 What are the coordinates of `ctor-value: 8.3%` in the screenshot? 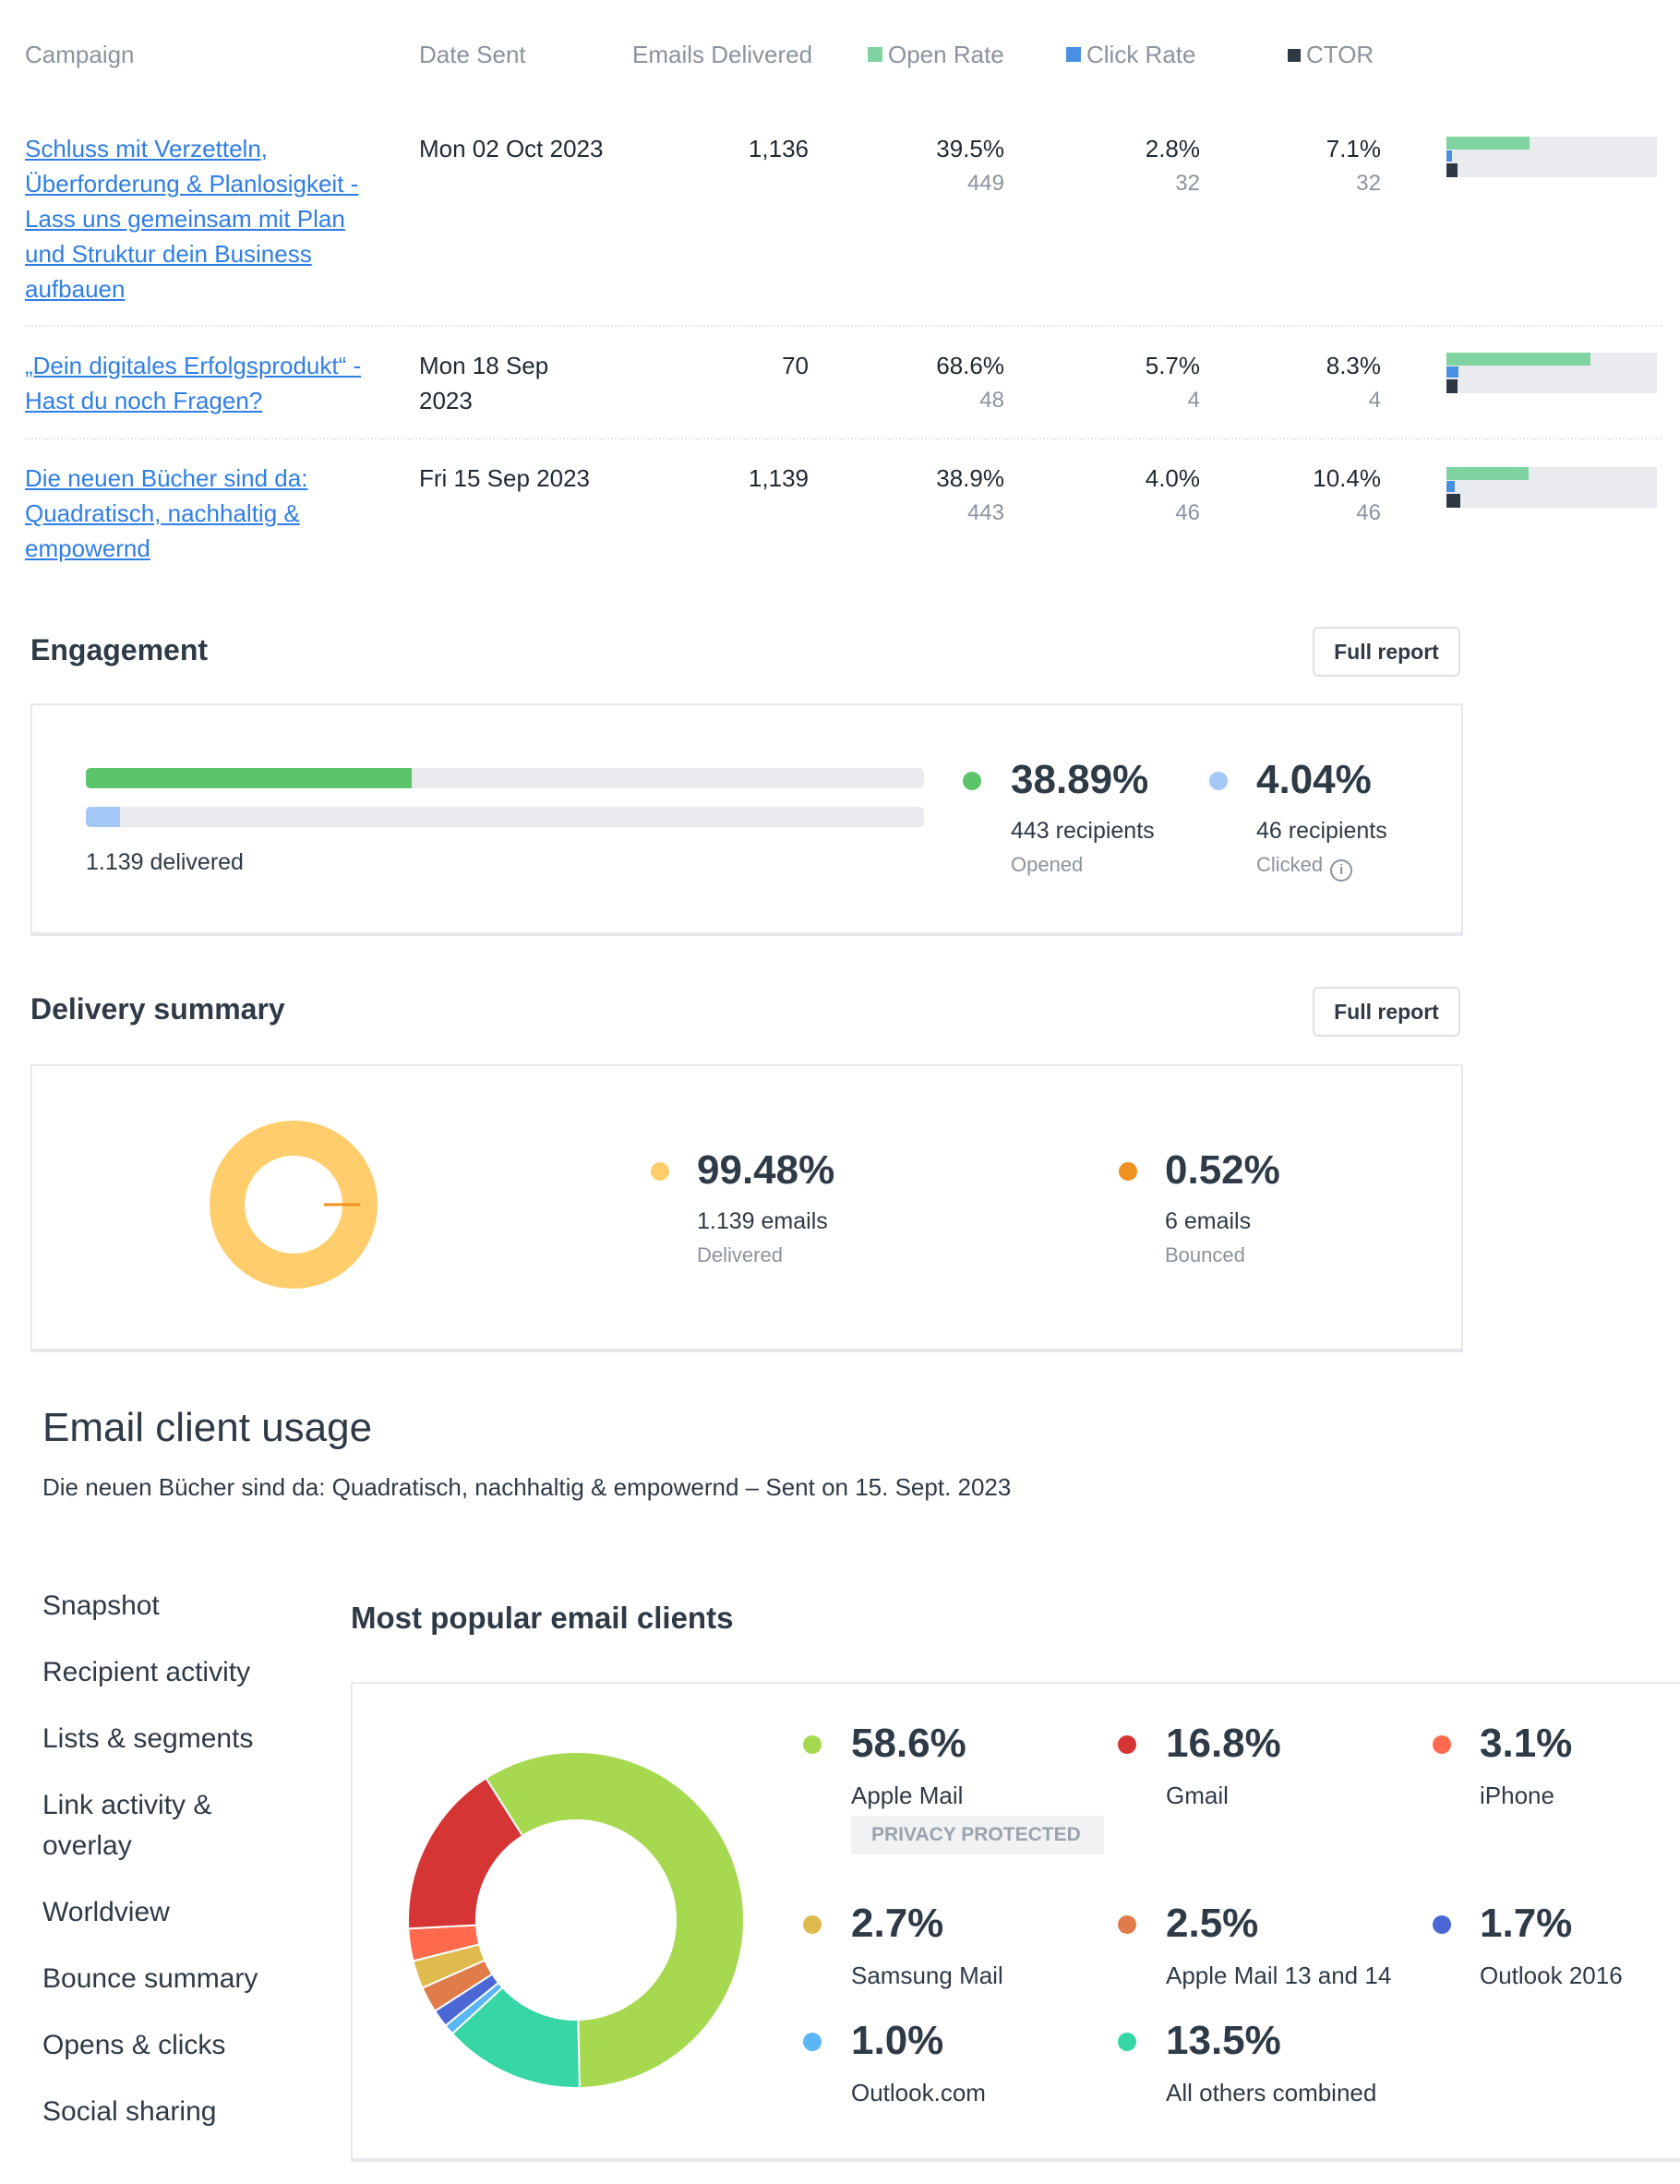 It's located at (1353, 365).